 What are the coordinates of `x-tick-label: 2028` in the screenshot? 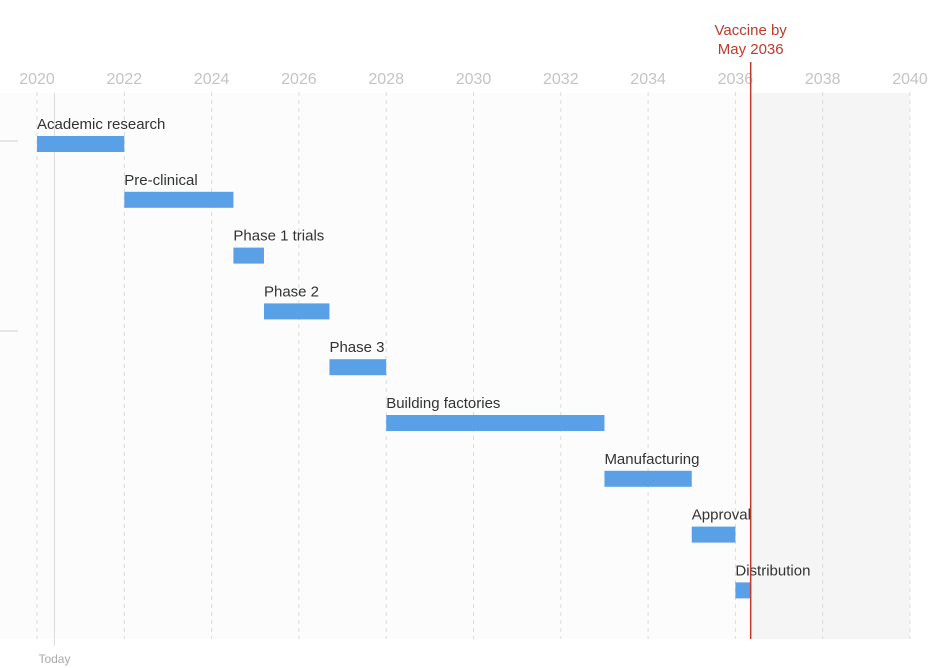 It's located at (386, 79).